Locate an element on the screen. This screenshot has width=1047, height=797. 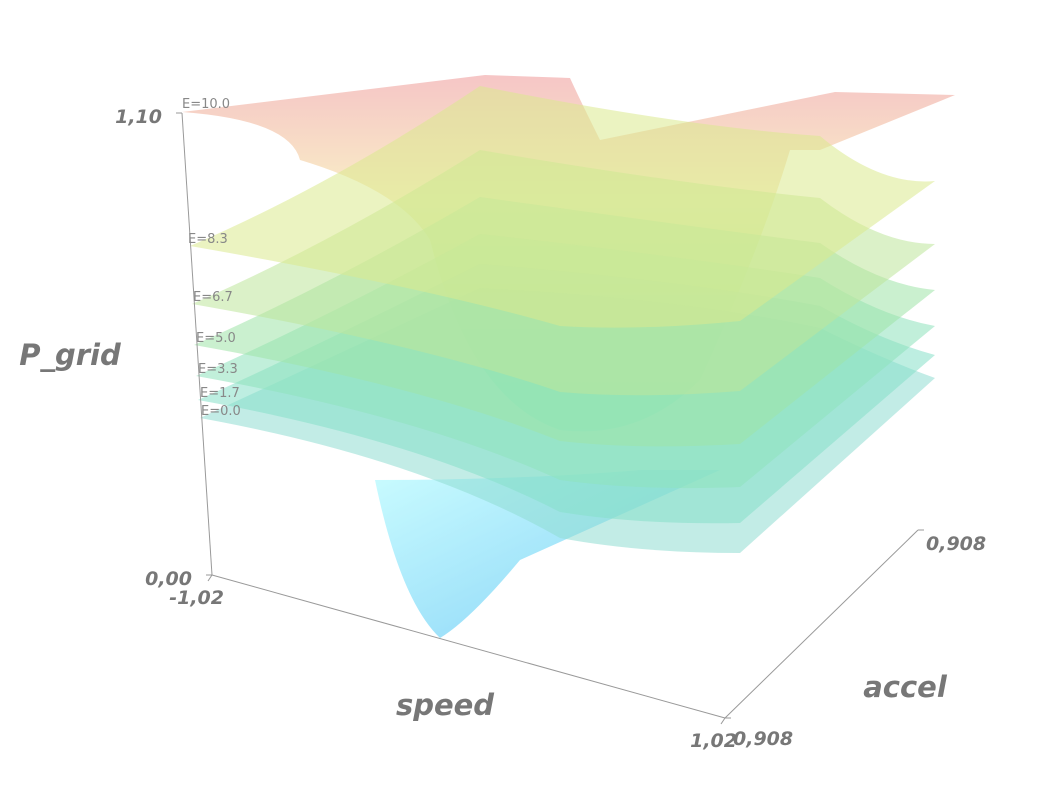
x-axis-label: speed is located at coordinates (445, 705).